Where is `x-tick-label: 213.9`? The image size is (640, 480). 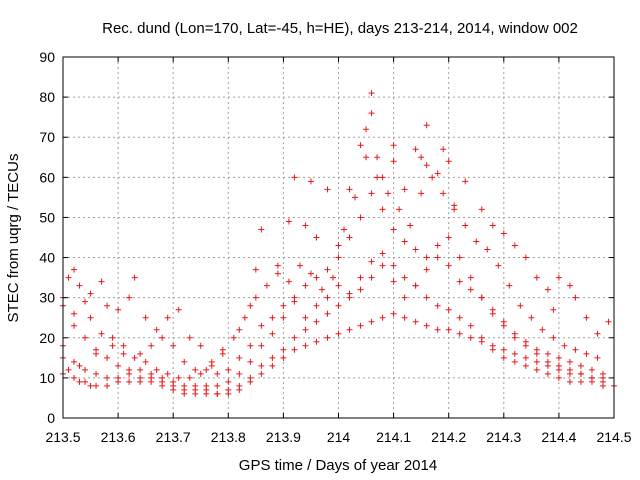 x-tick-label: 213.9 is located at coordinates (283, 437).